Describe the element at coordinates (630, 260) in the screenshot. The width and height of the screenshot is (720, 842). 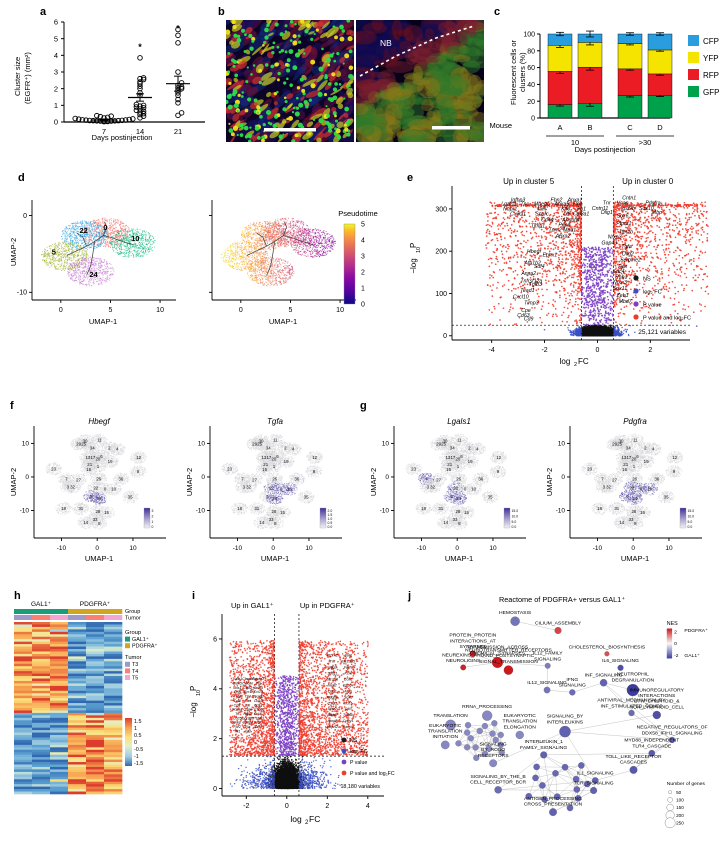
I see `panel-e-gene-label: Serpine2` at that location.